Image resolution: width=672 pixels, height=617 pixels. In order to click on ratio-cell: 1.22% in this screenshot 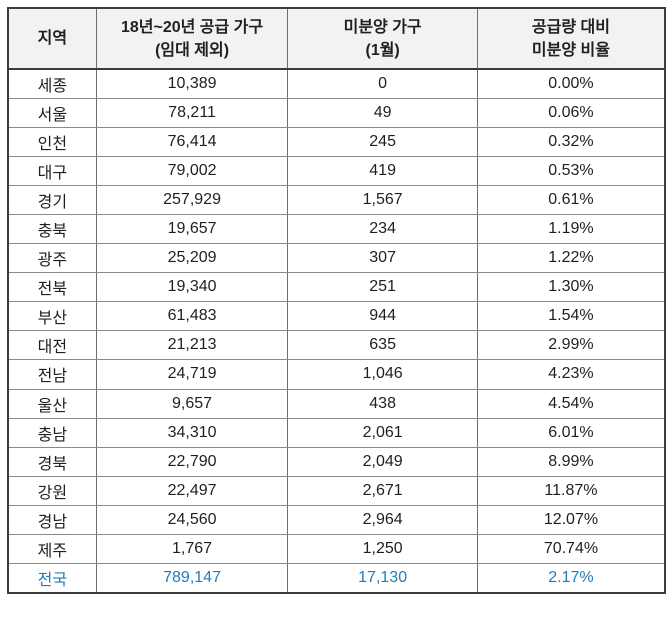, I will do `click(570, 258)`.